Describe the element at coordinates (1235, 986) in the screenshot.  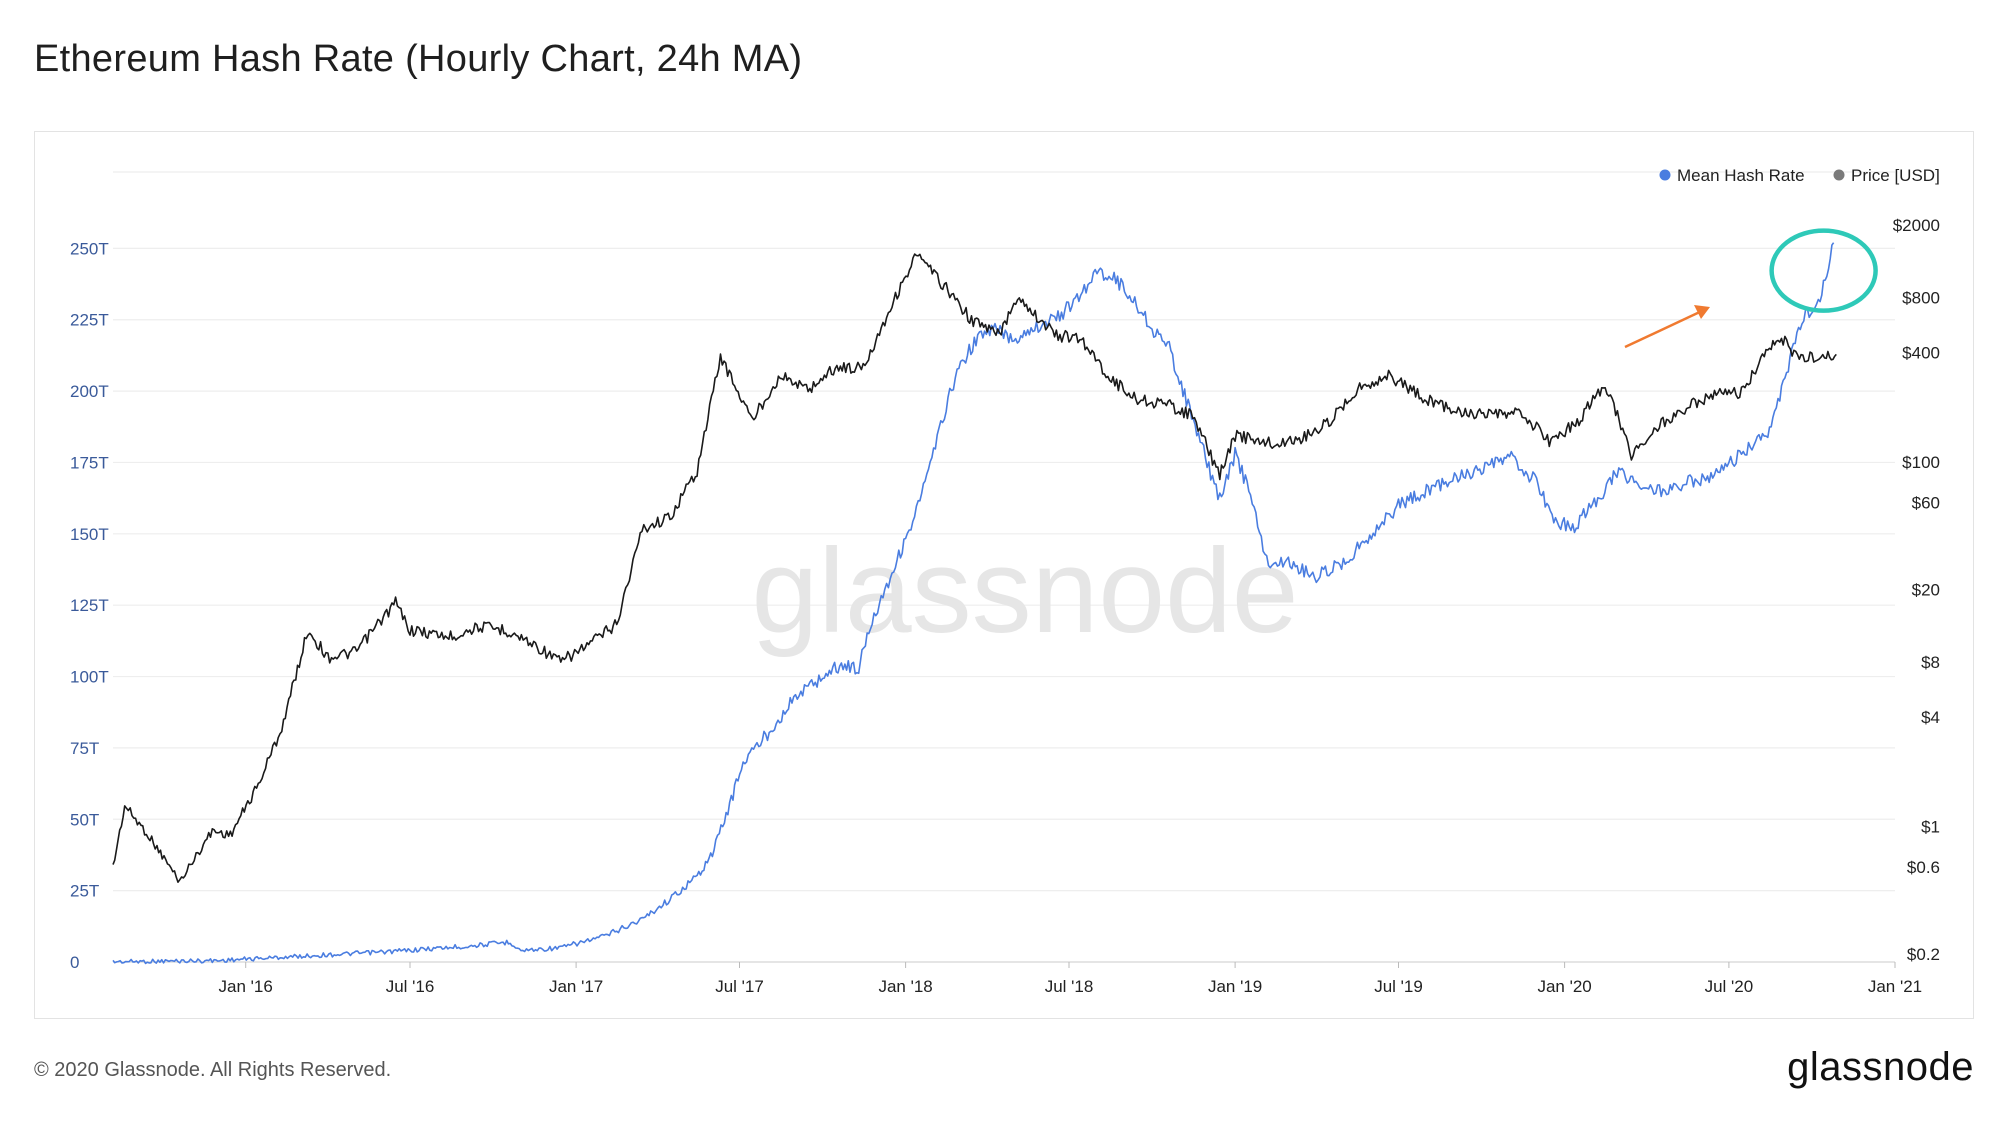
I see `x-tick-label: Jan '19` at that location.